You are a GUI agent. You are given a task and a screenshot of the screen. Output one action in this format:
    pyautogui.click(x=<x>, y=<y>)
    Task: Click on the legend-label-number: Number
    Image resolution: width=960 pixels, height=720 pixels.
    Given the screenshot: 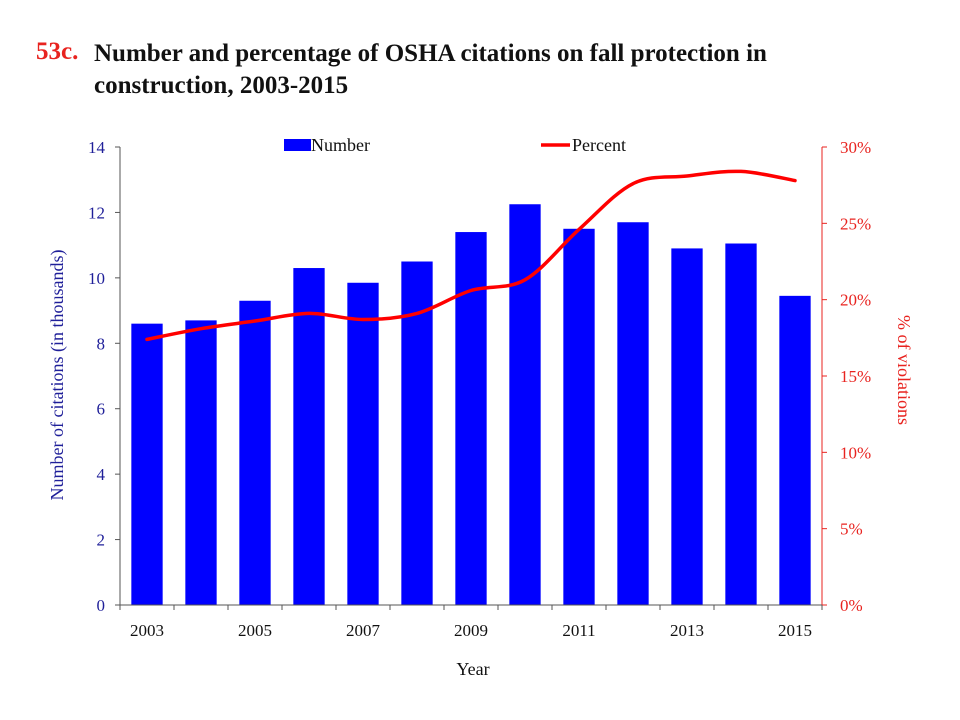 What is the action you would take?
    pyautogui.click(x=340, y=145)
    